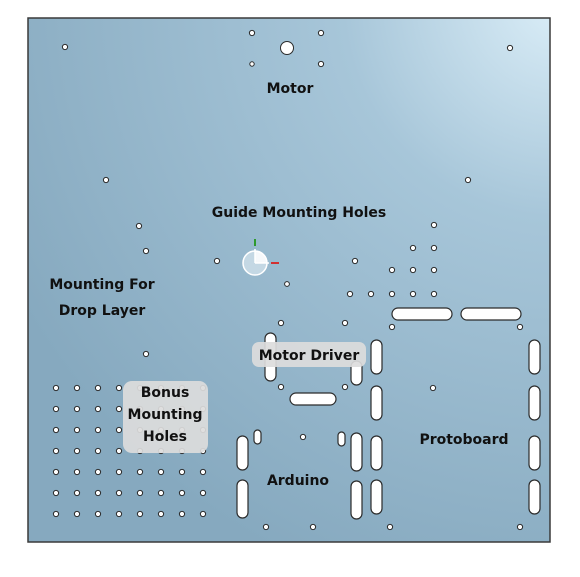 The width and height of the screenshot is (580, 577). Describe the element at coordinates (463, 440) in the screenshot. I see `label-protoboard: Protoboard` at that location.